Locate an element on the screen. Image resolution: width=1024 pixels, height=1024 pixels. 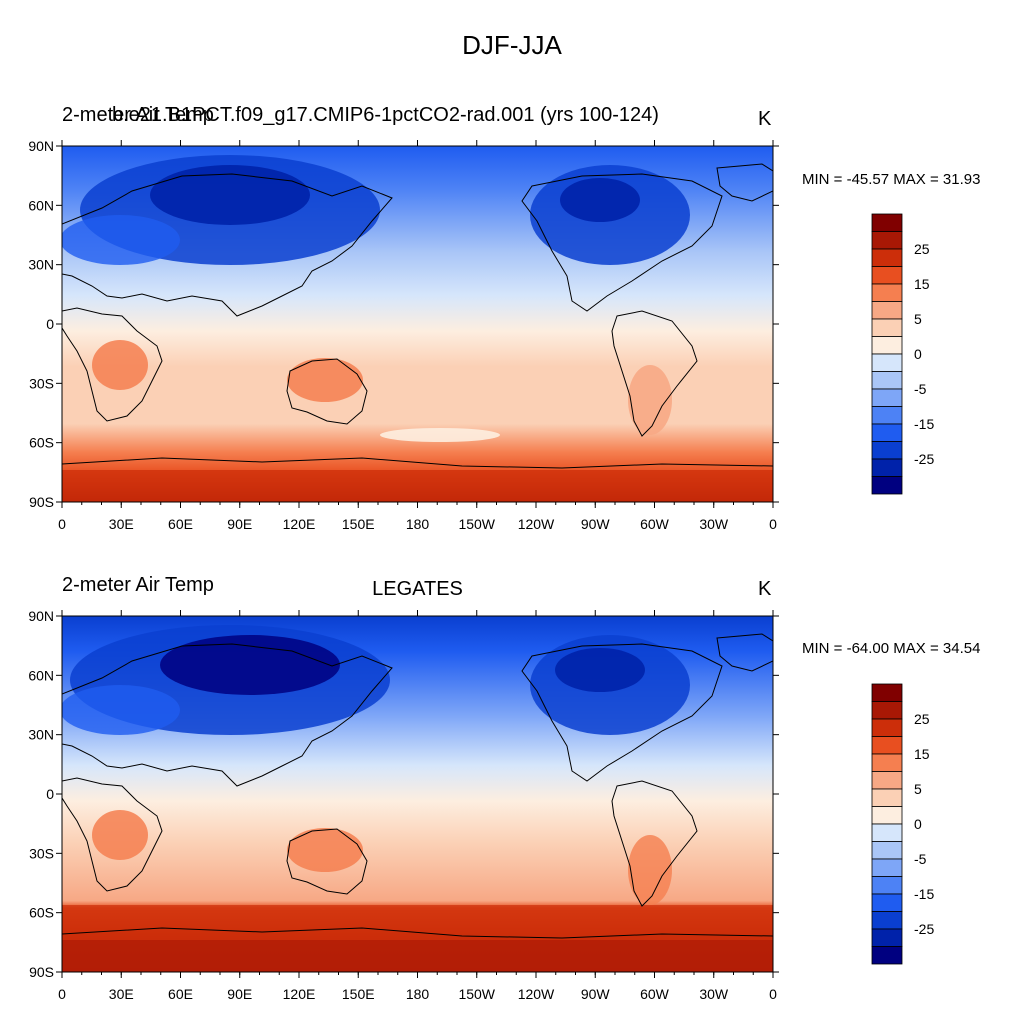
panel1-southern-africa-warm-patch is located at coordinates (120, 365).